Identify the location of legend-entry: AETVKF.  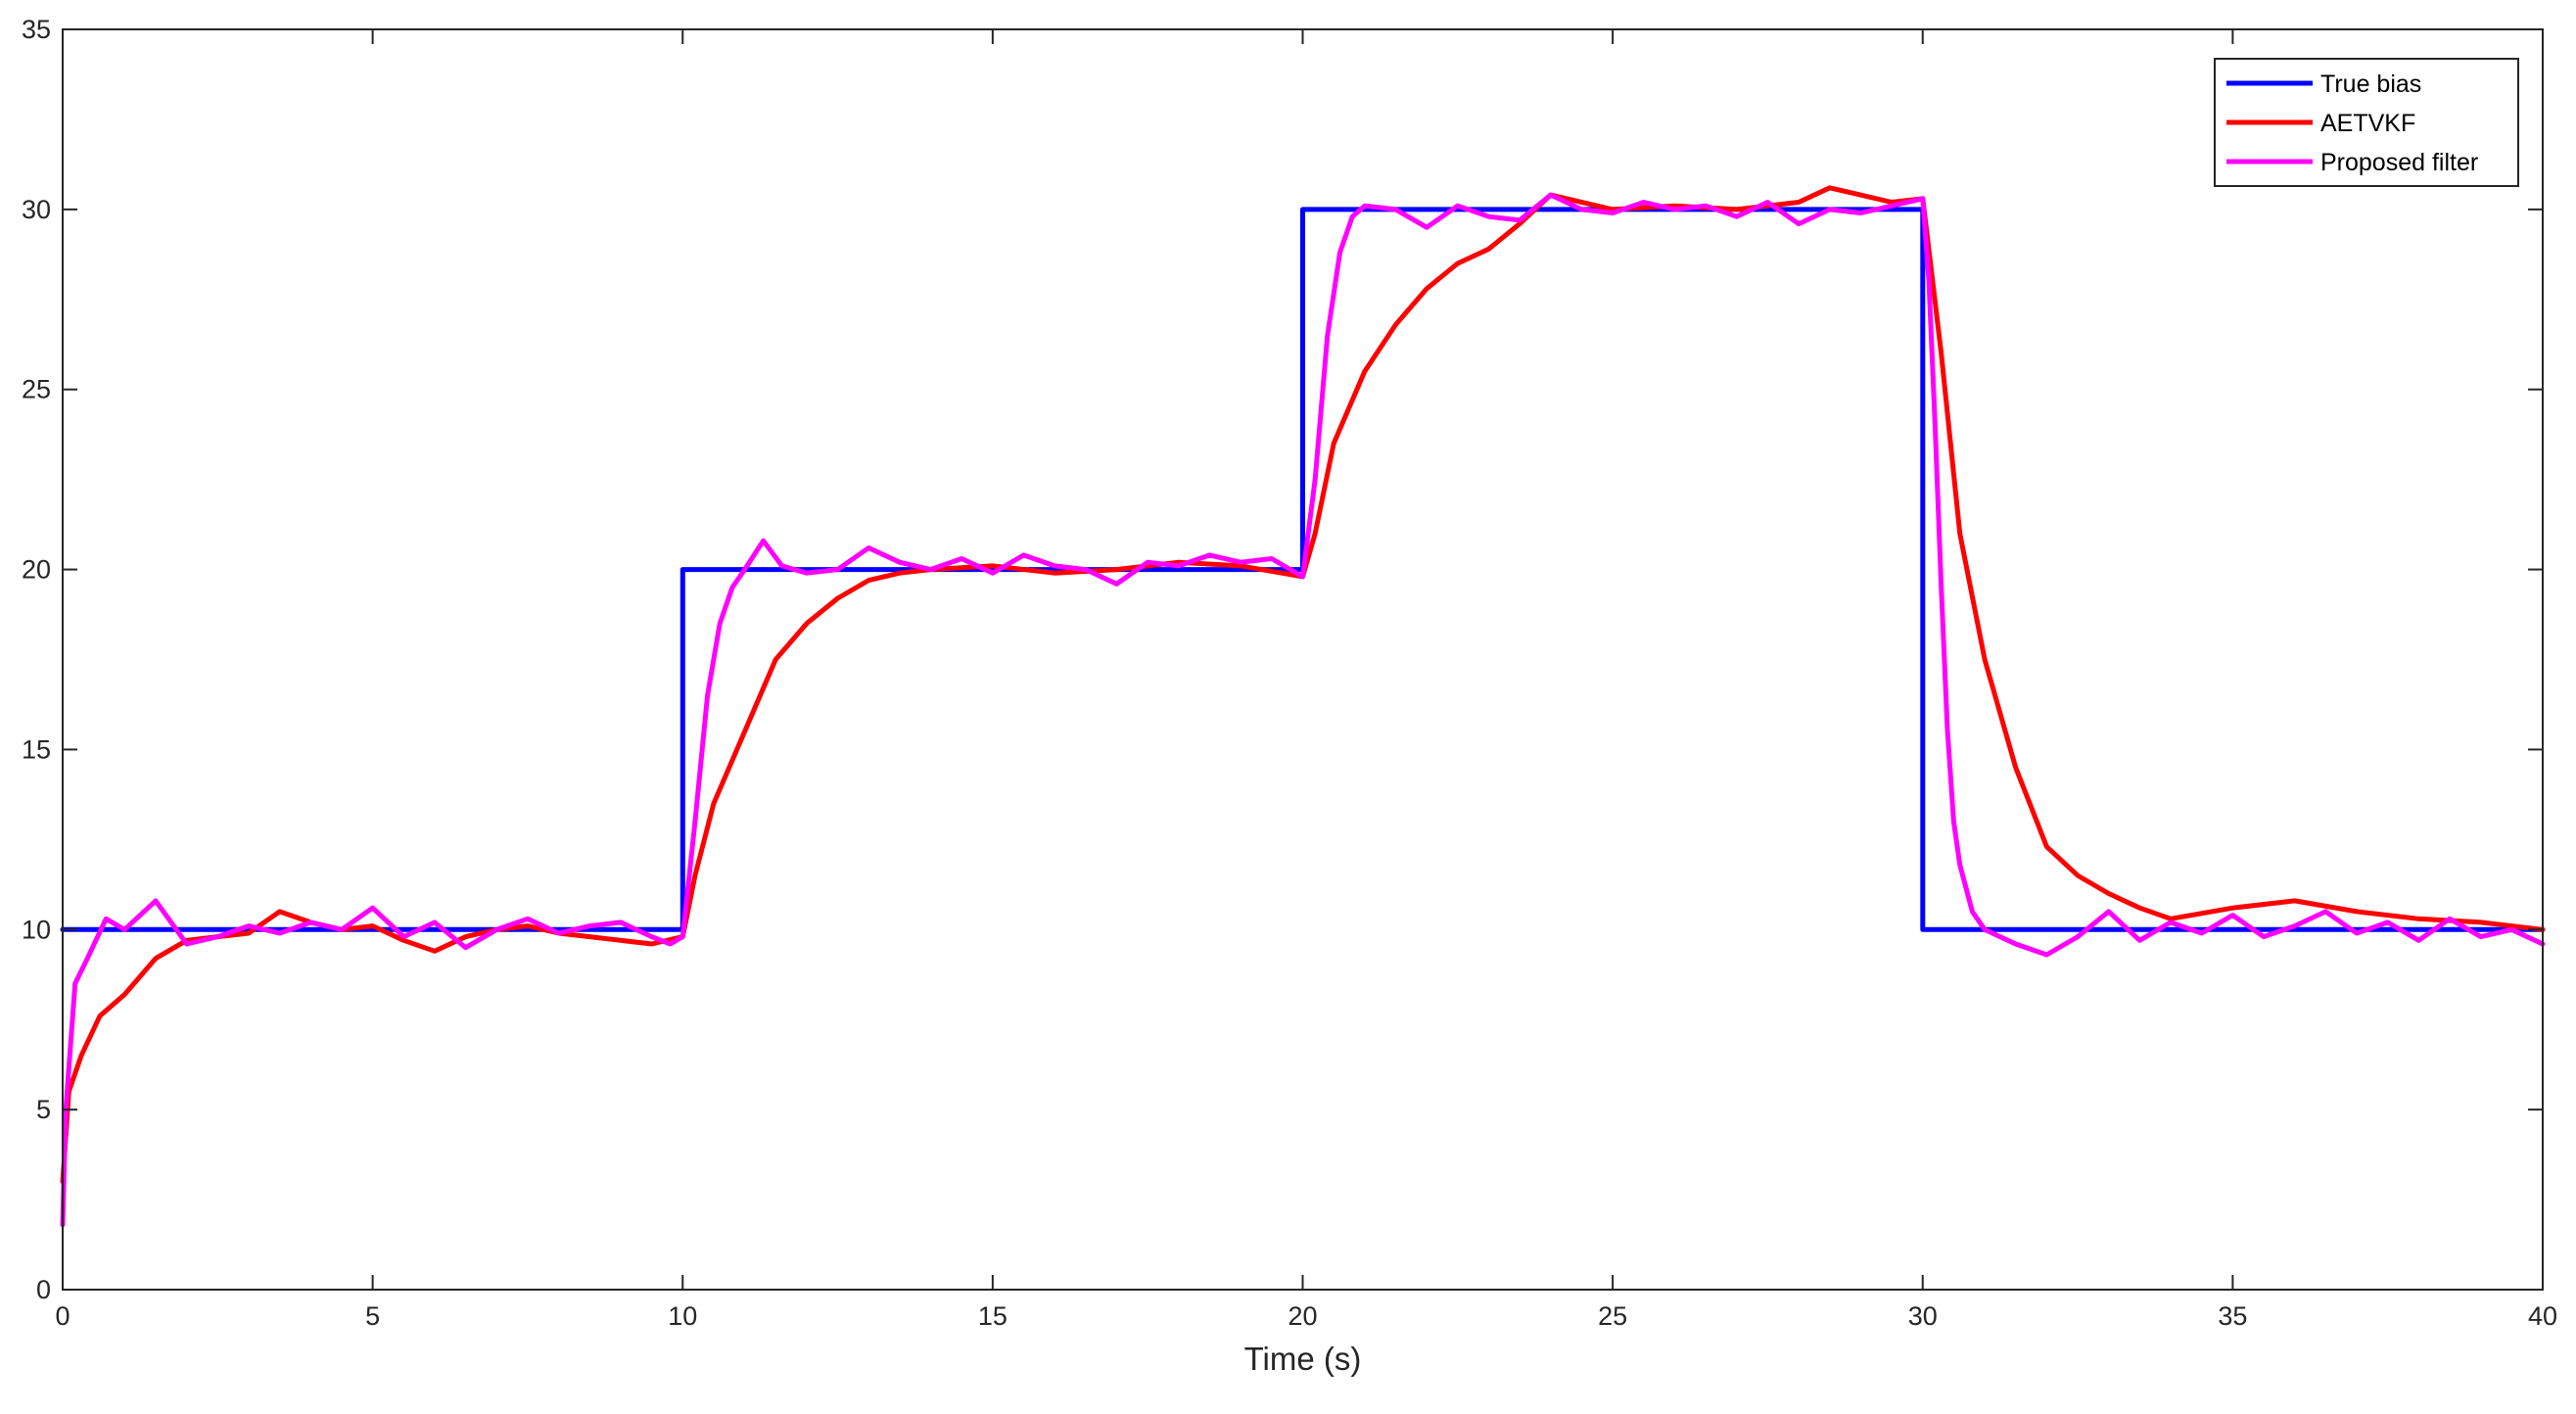
(2367, 123).